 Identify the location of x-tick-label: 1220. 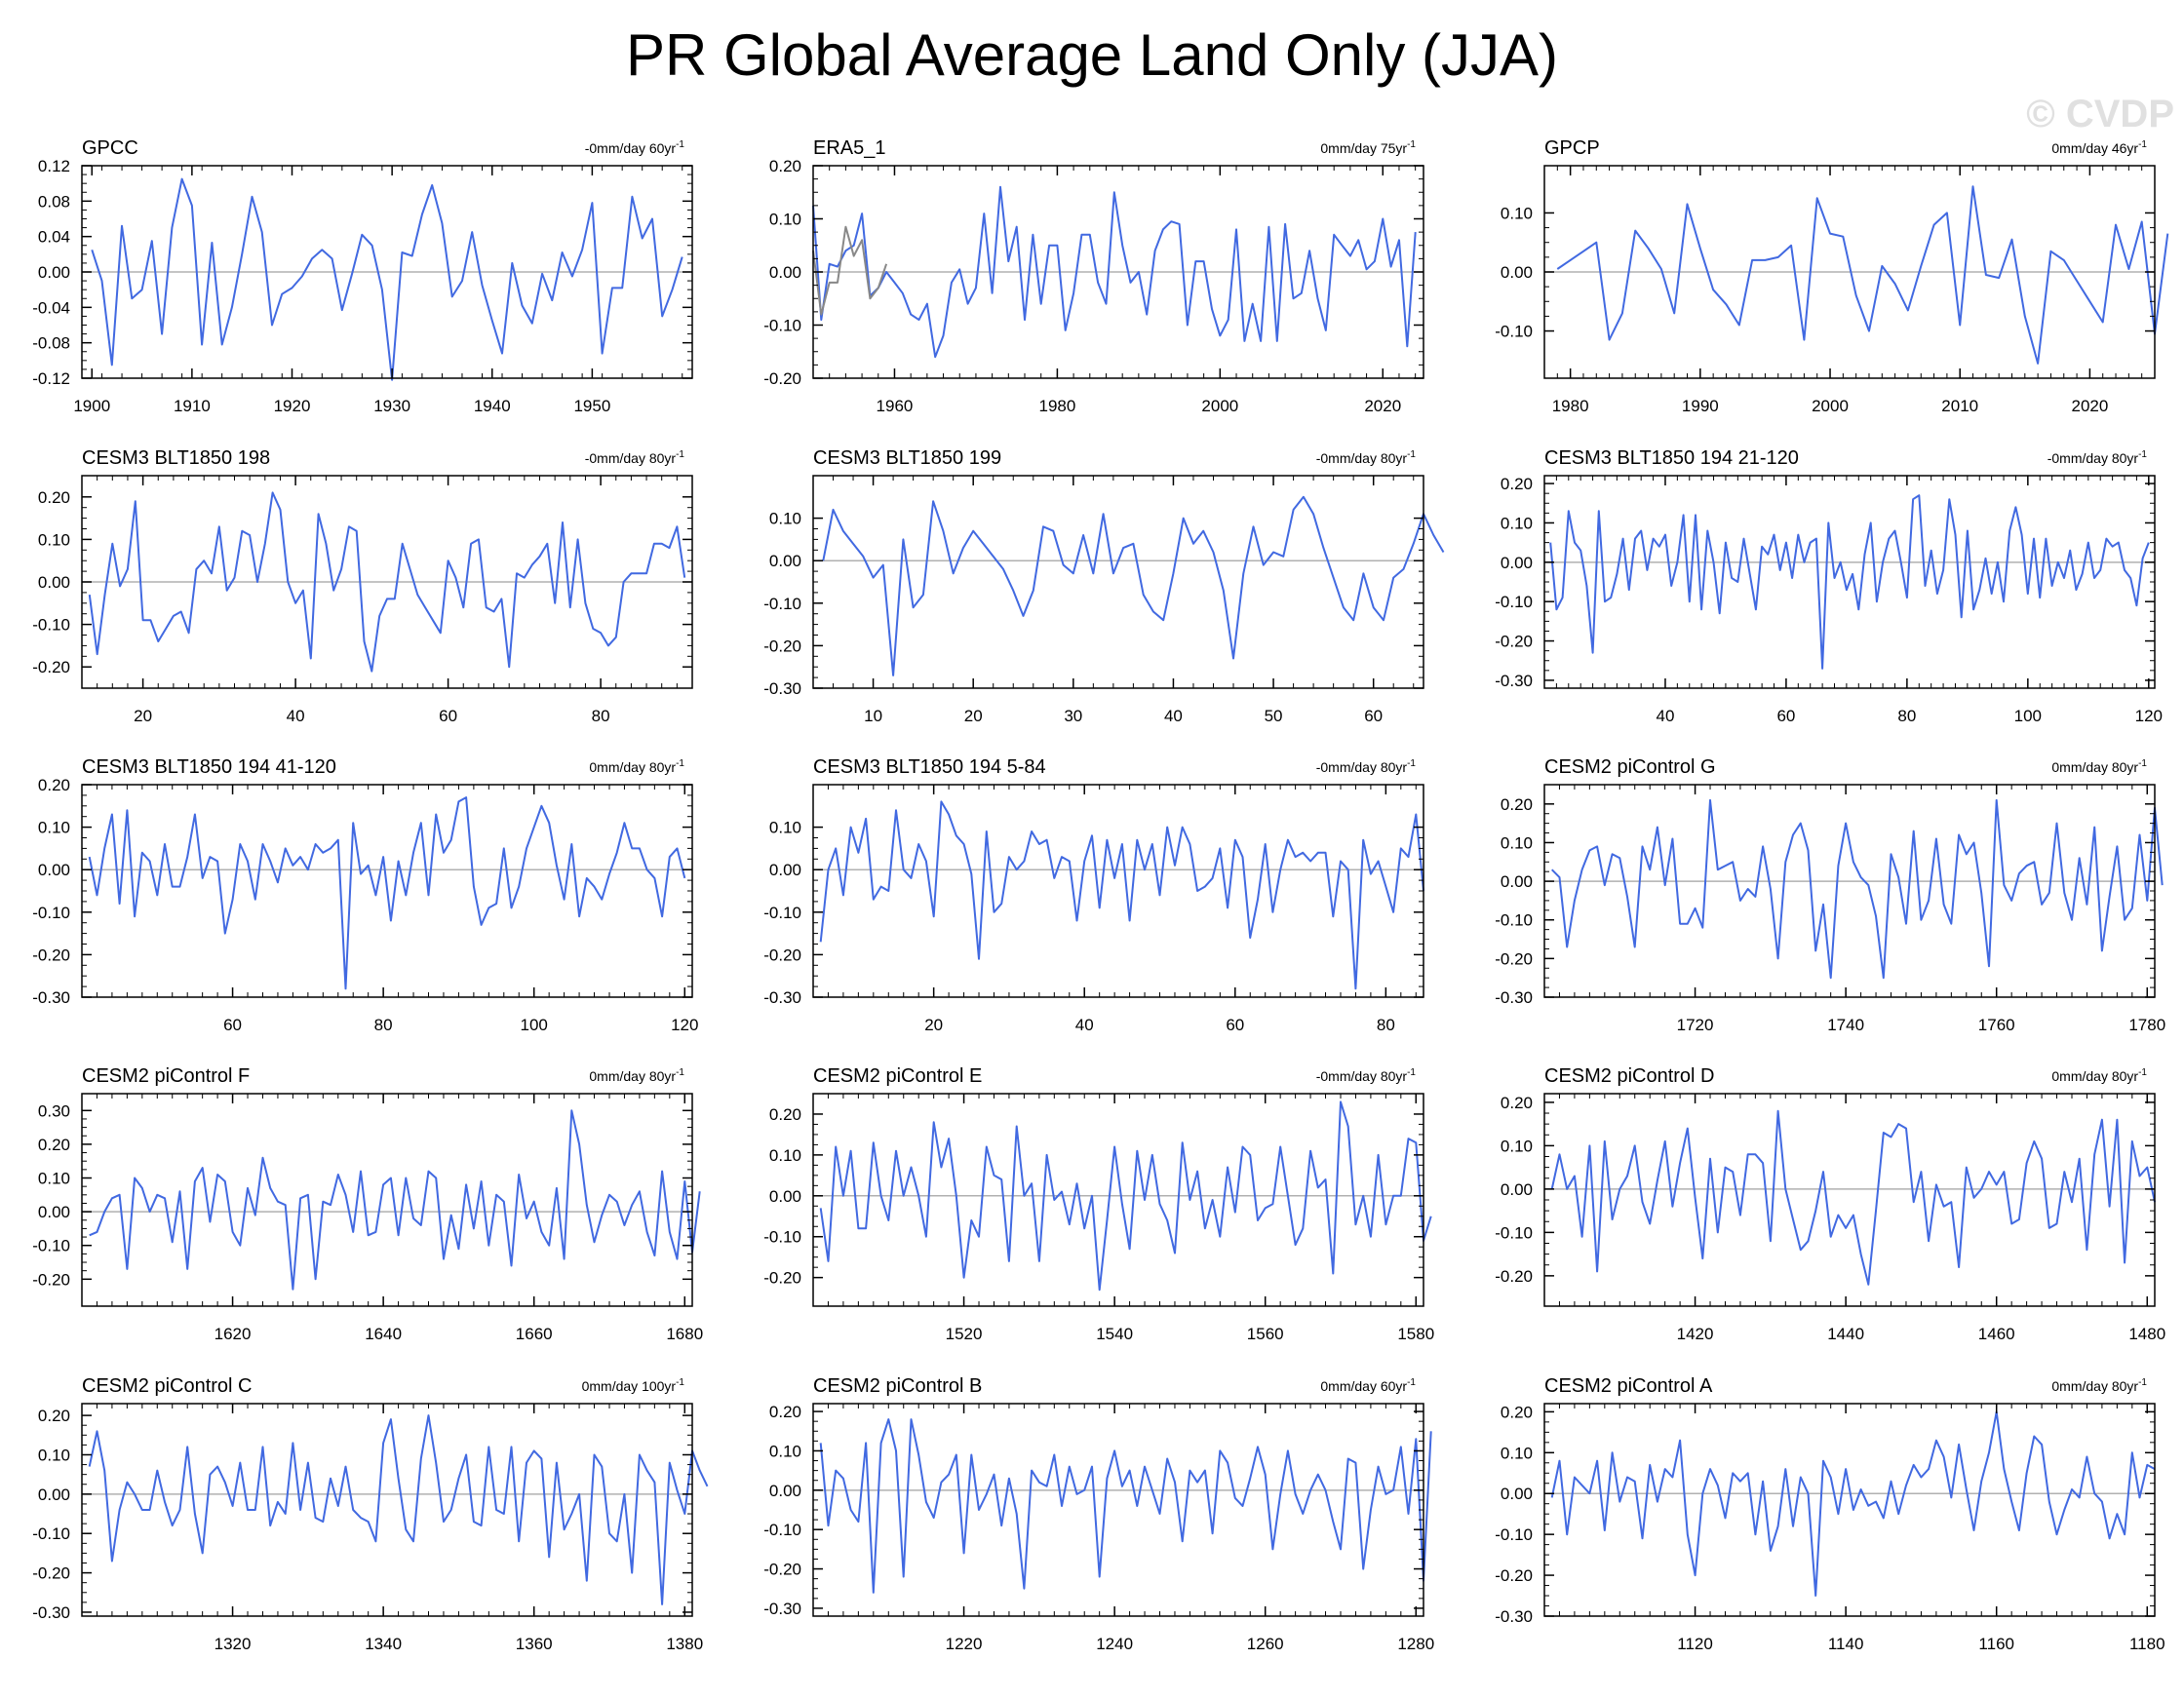
(964, 1644).